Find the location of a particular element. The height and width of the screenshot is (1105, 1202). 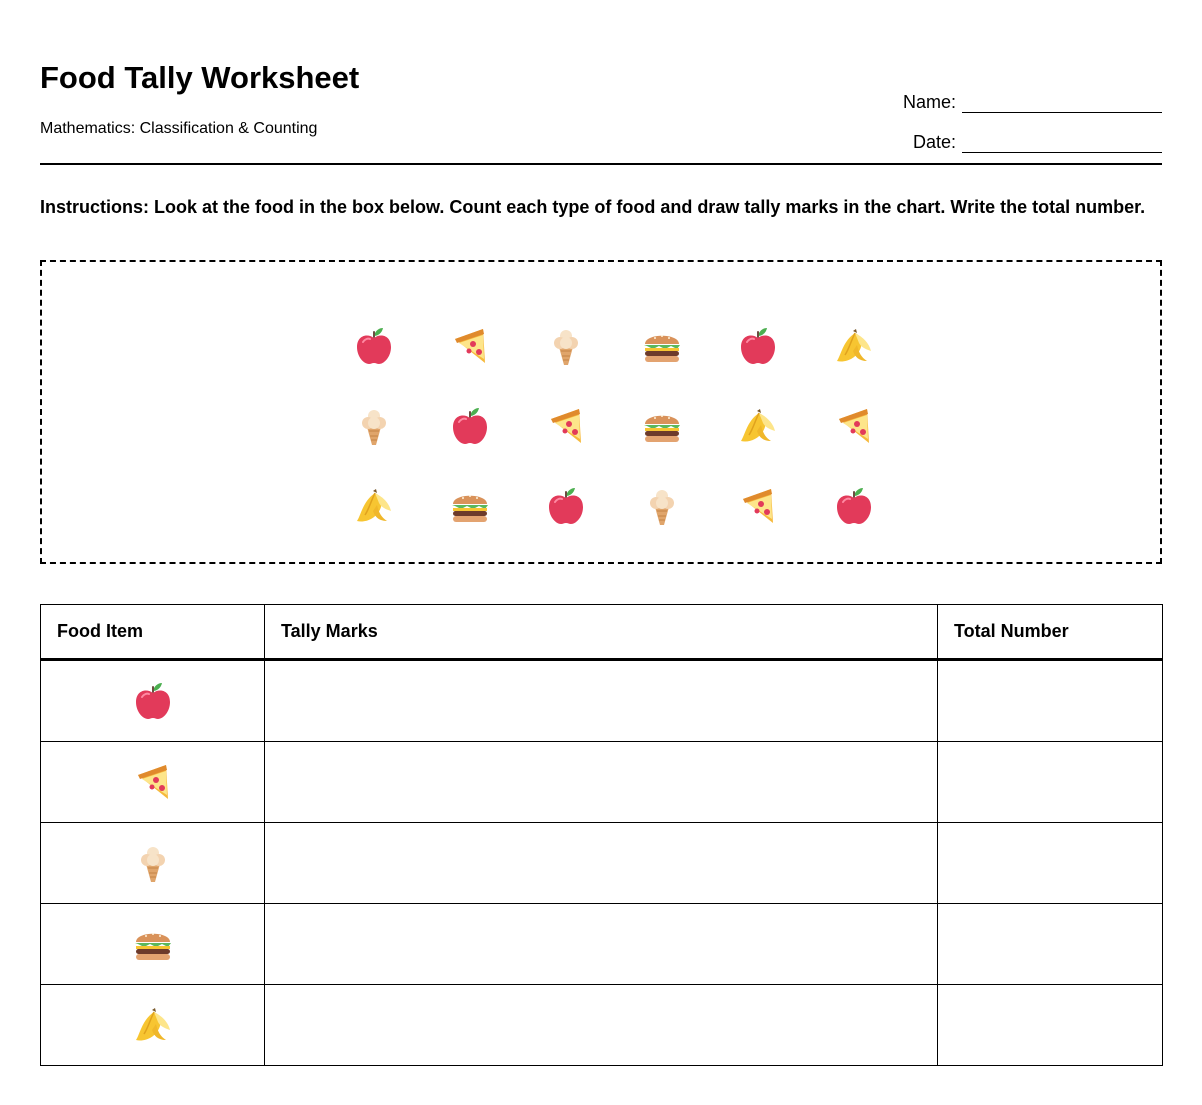

page-title: Food Tally Worksheet is located at coordinates (200, 77).